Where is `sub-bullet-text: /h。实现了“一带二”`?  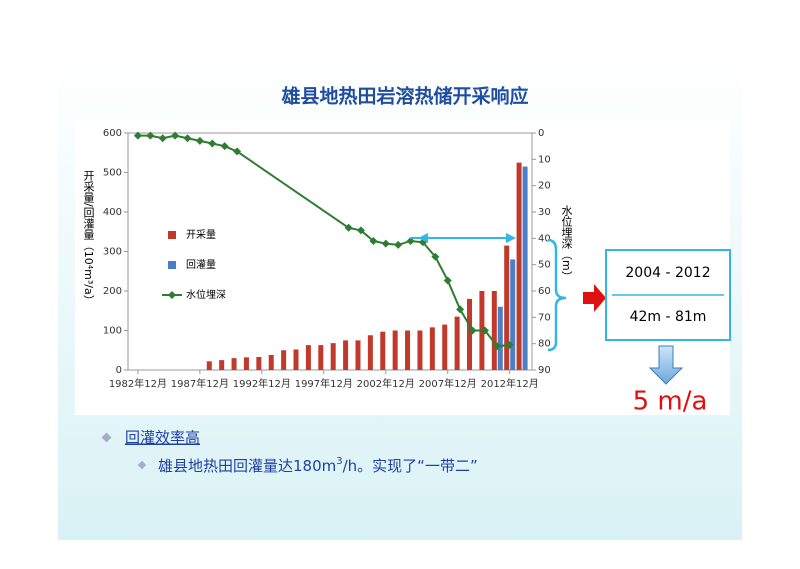 sub-bullet-text: /h。实现了“一带二” is located at coordinates (410, 466).